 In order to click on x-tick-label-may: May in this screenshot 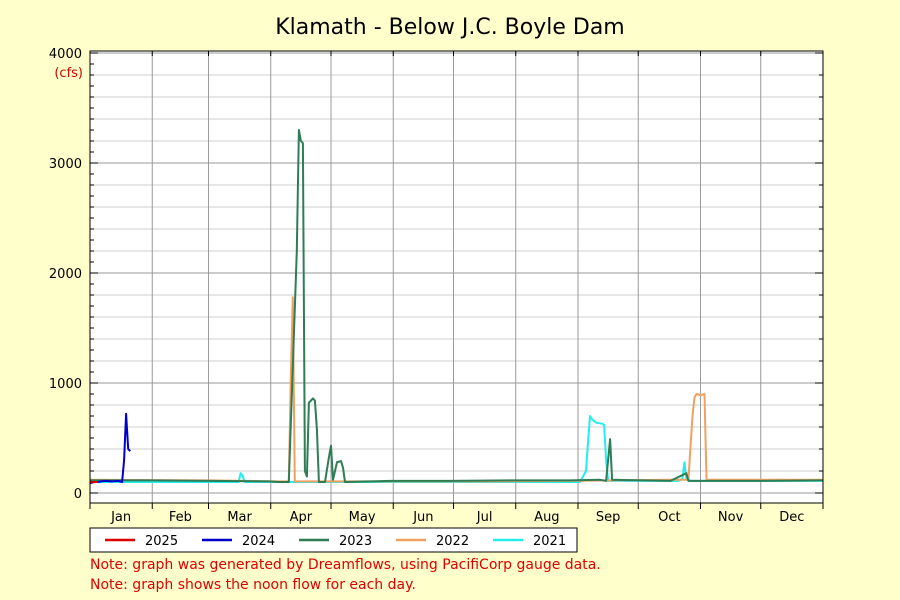, I will do `click(362, 517)`.